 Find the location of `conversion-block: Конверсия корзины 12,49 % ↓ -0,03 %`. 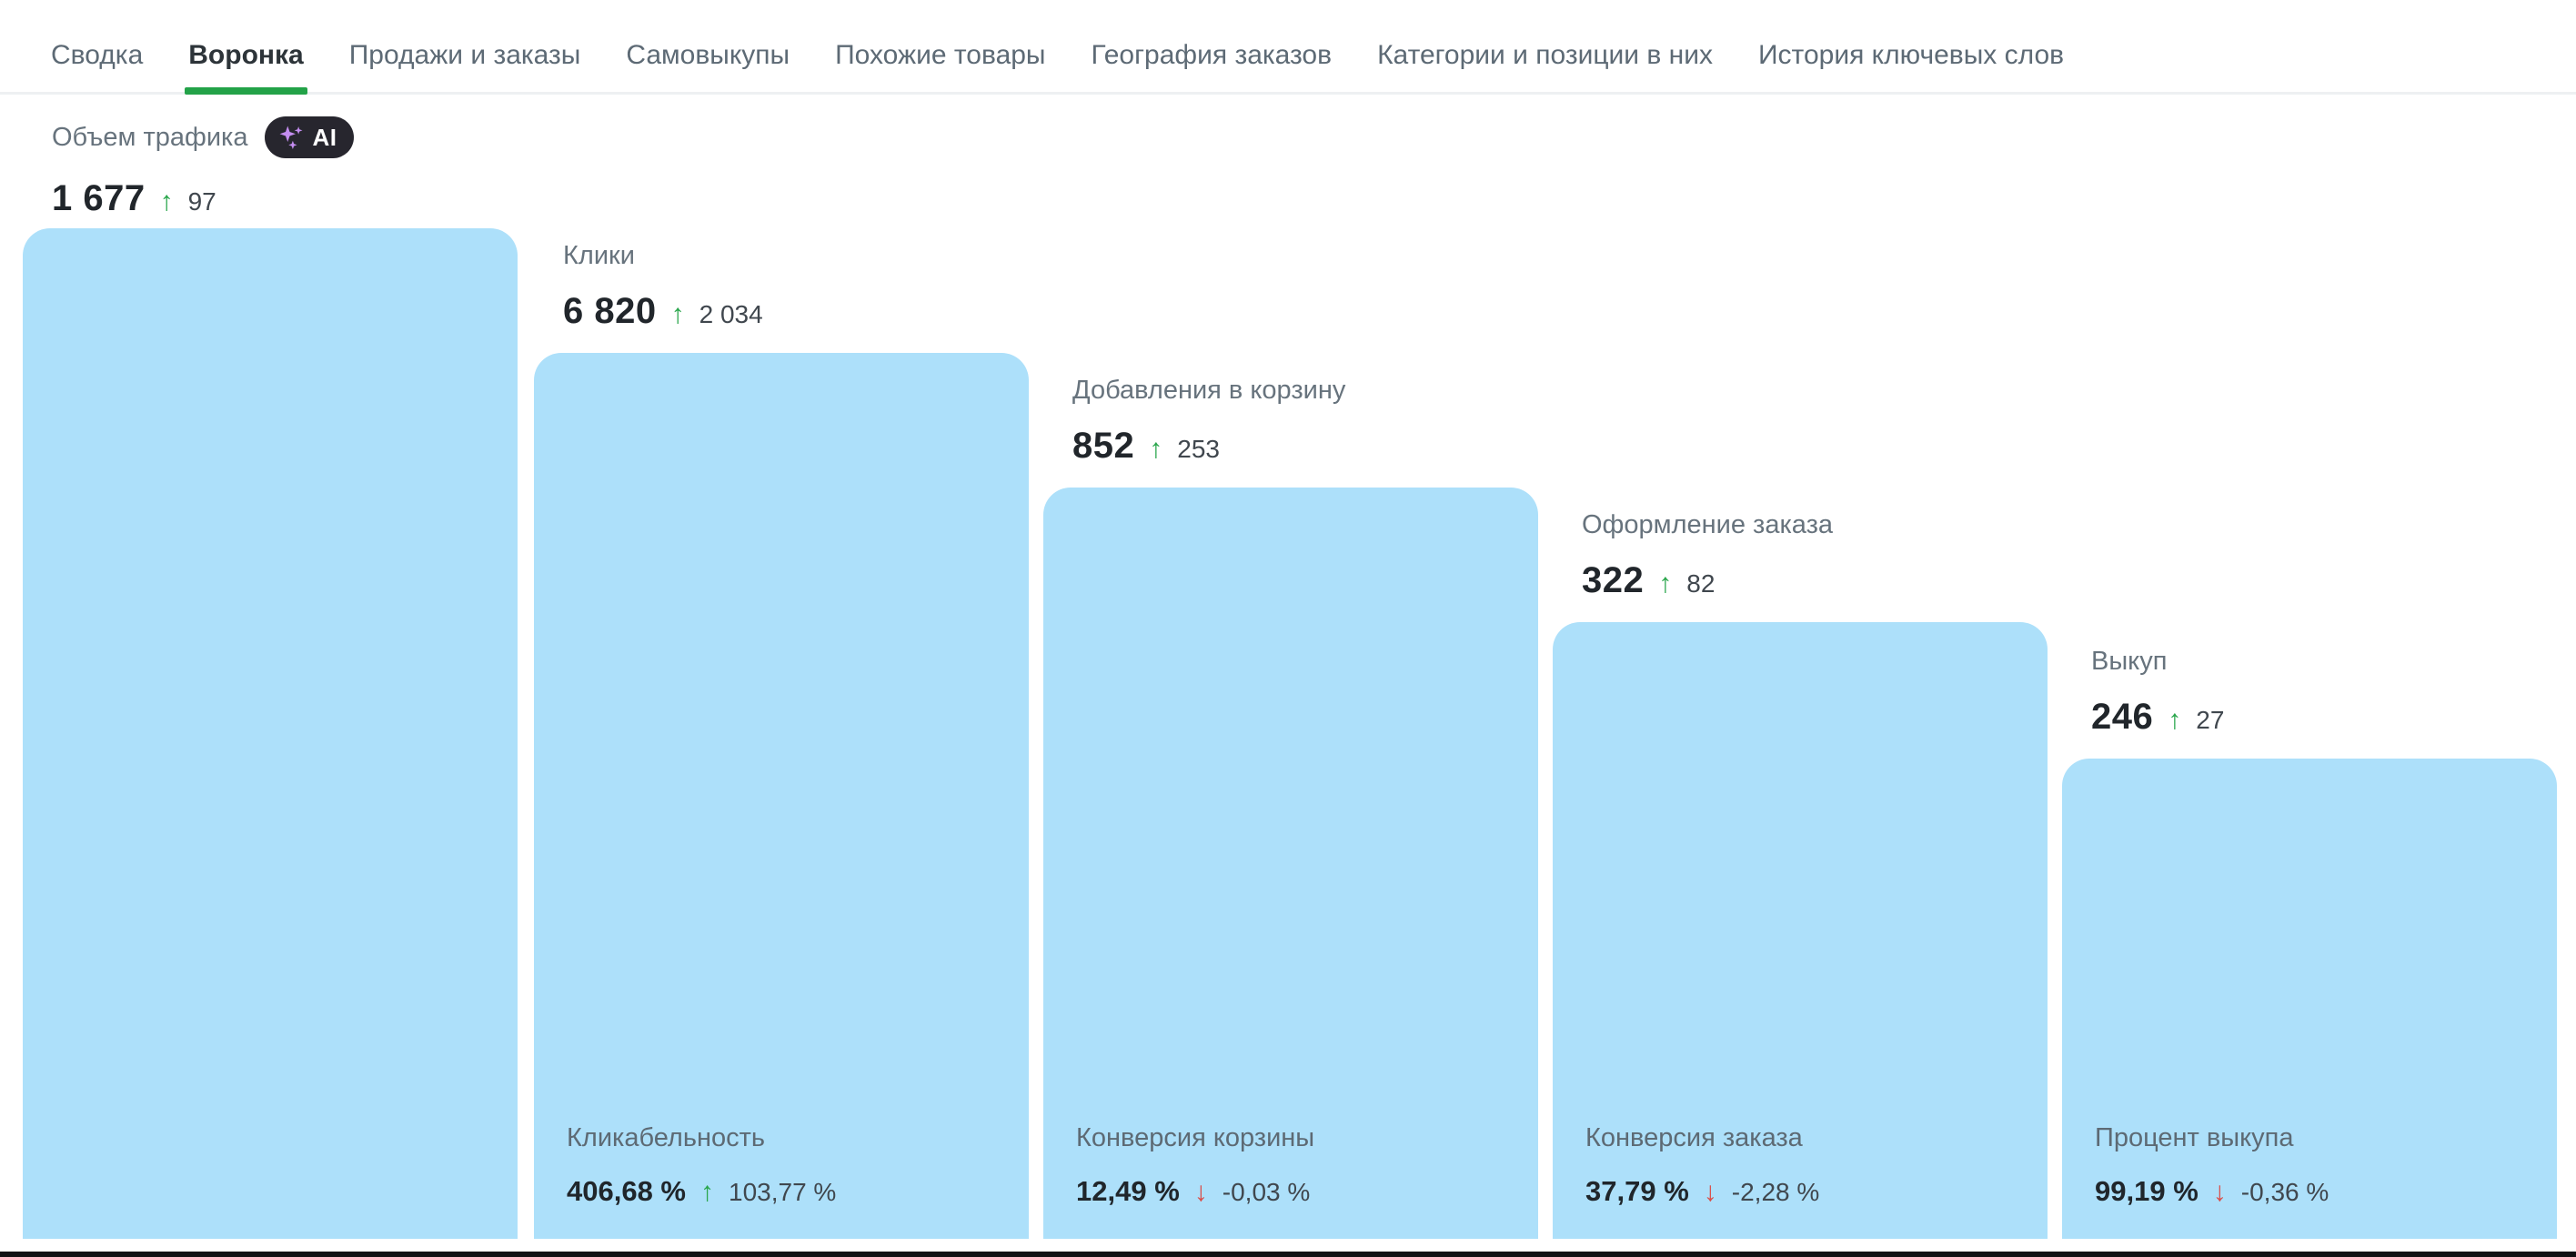

conversion-block: Конверсия корзины 12,49 % ↓ -0,03 % is located at coordinates (1195, 1165).